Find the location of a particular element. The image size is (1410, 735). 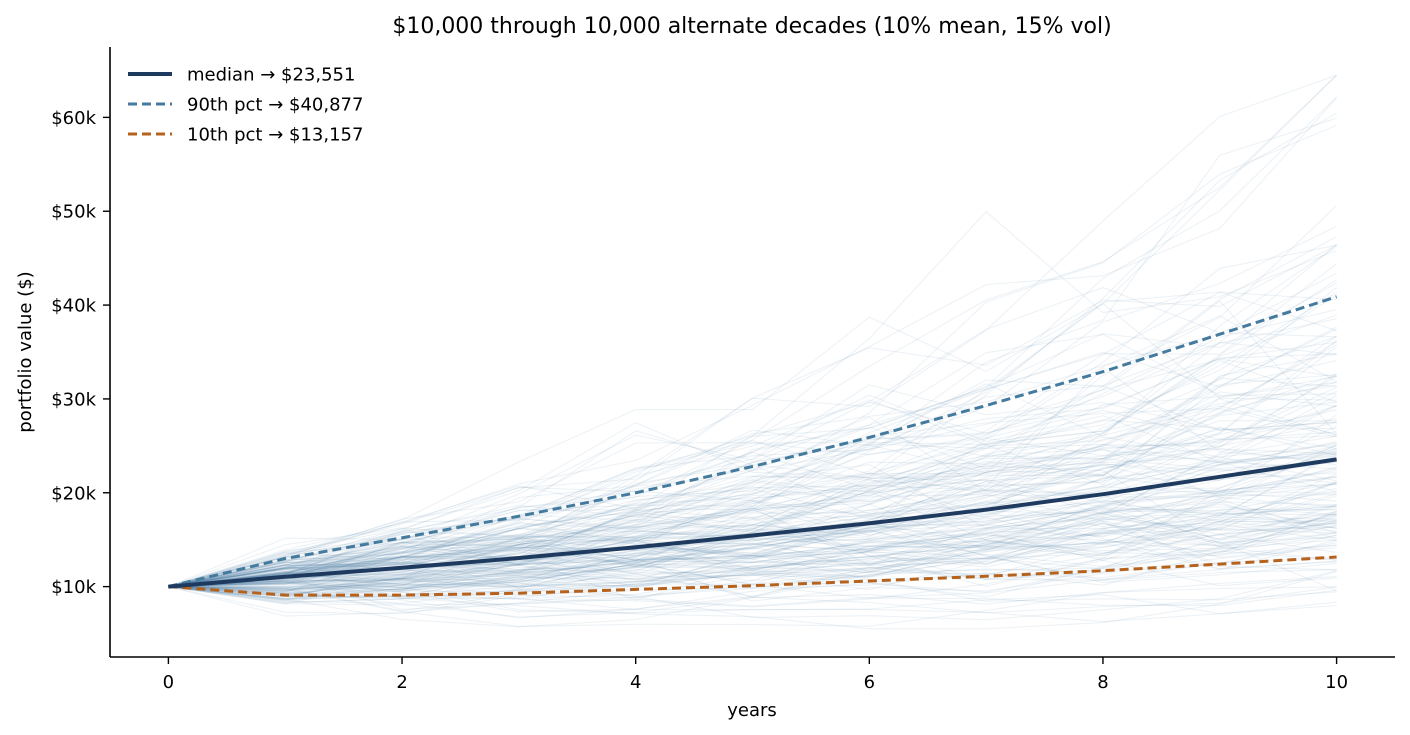

y-tick-label: $10k is located at coordinates (73, 587).